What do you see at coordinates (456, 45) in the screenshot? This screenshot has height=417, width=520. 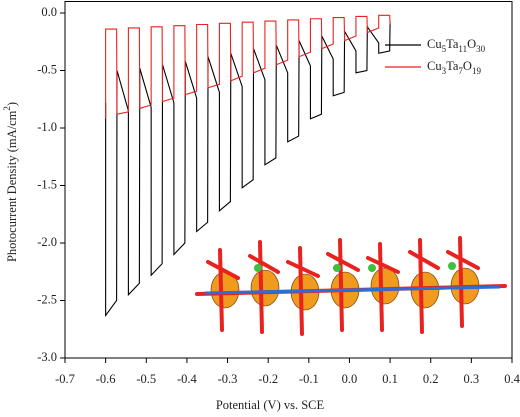 I see `legend-label: Cu5Ta11O30` at bounding box center [456, 45].